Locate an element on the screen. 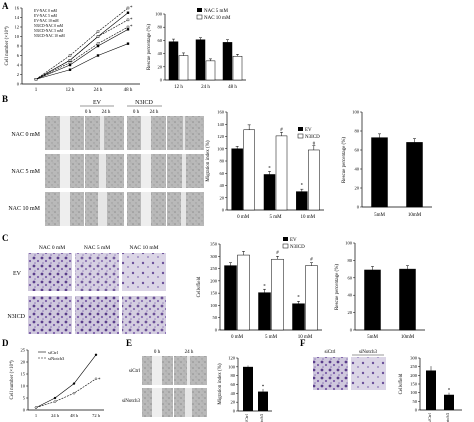 This screenshot has width=474, height=422. legend-entry-sictrl: siCtrl is located at coordinates (53, 352).